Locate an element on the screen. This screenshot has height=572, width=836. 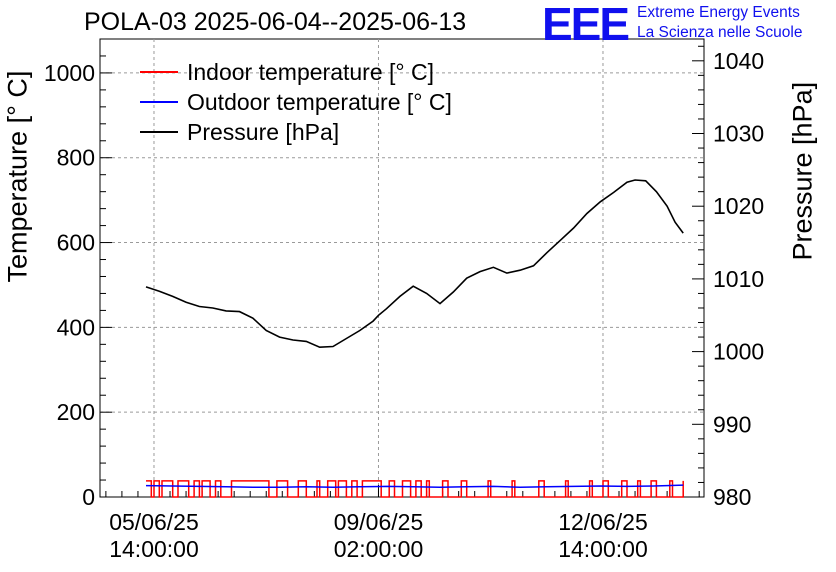
y-tick-label-left: 1000 is located at coordinates (69, 73).